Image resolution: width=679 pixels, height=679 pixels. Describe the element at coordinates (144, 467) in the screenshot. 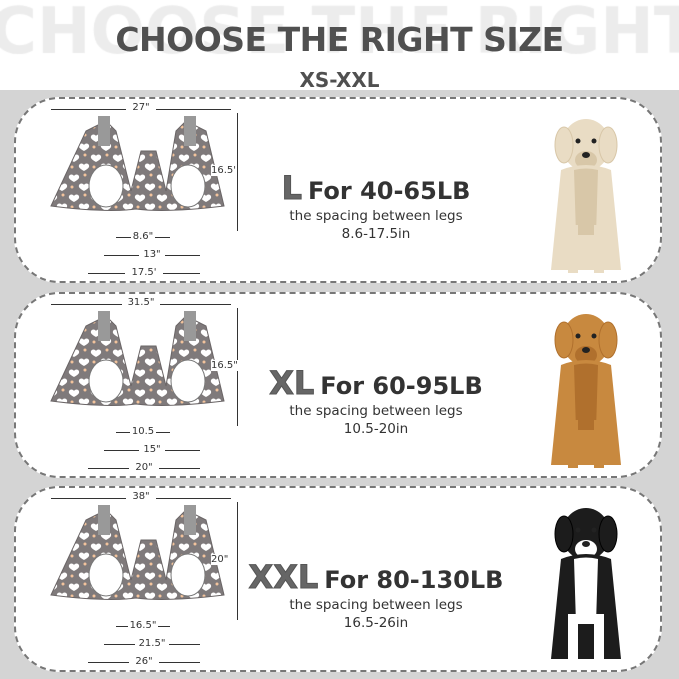

I see `outer-spacing: 20"` at that location.